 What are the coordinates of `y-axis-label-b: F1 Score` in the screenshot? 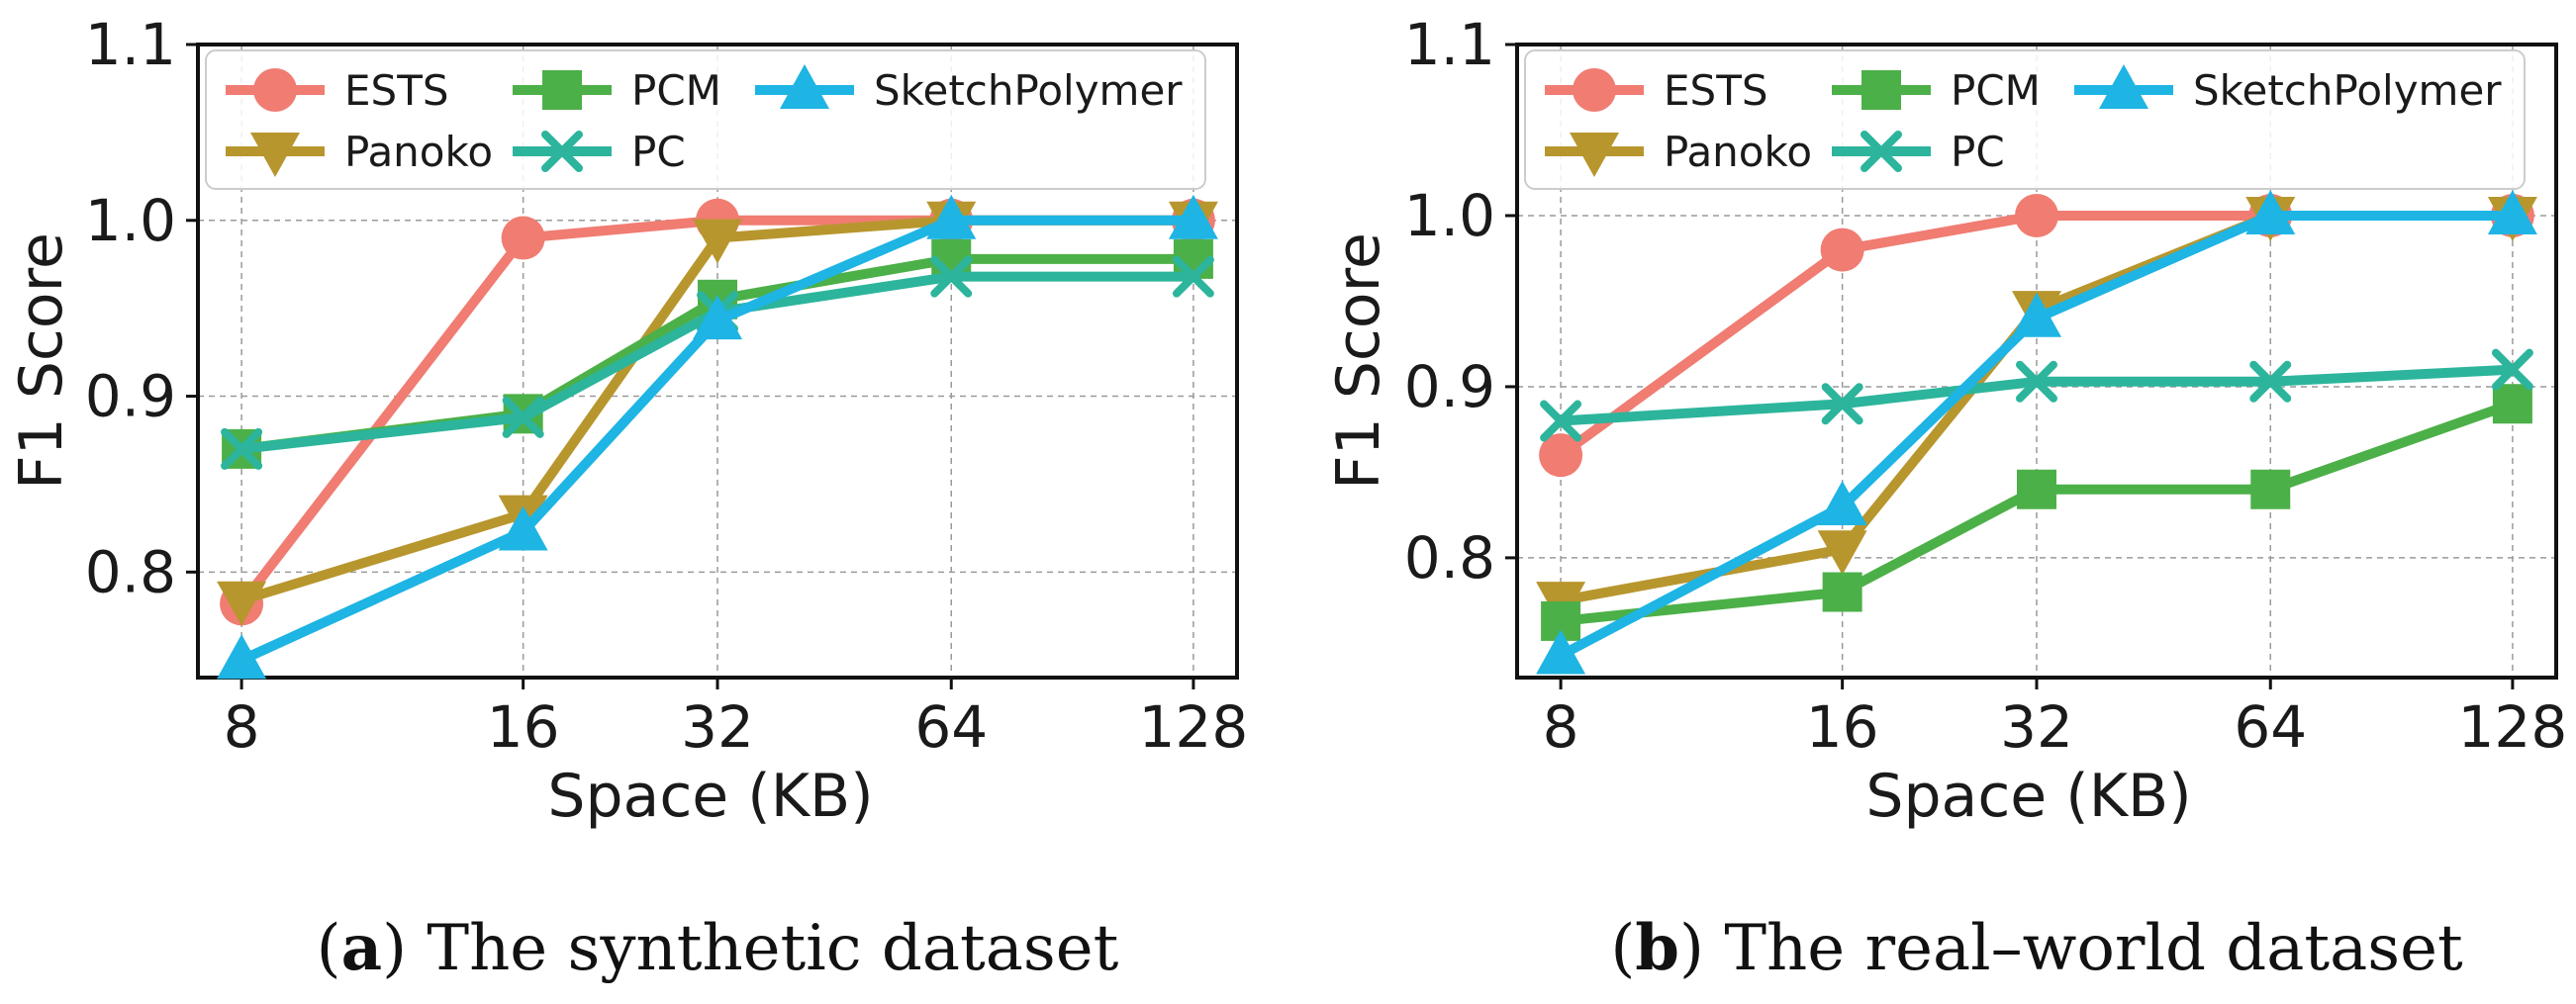 It's located at (1358, 361).